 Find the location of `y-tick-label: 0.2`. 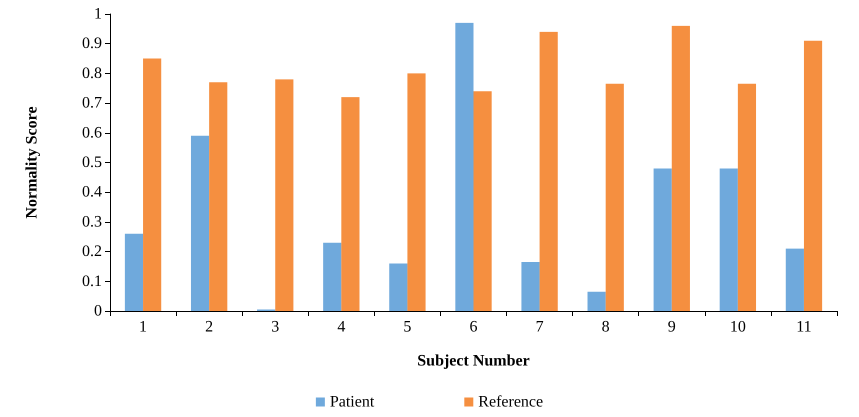

y-tick-label: 0.2 is located at coordinates (92, 251).